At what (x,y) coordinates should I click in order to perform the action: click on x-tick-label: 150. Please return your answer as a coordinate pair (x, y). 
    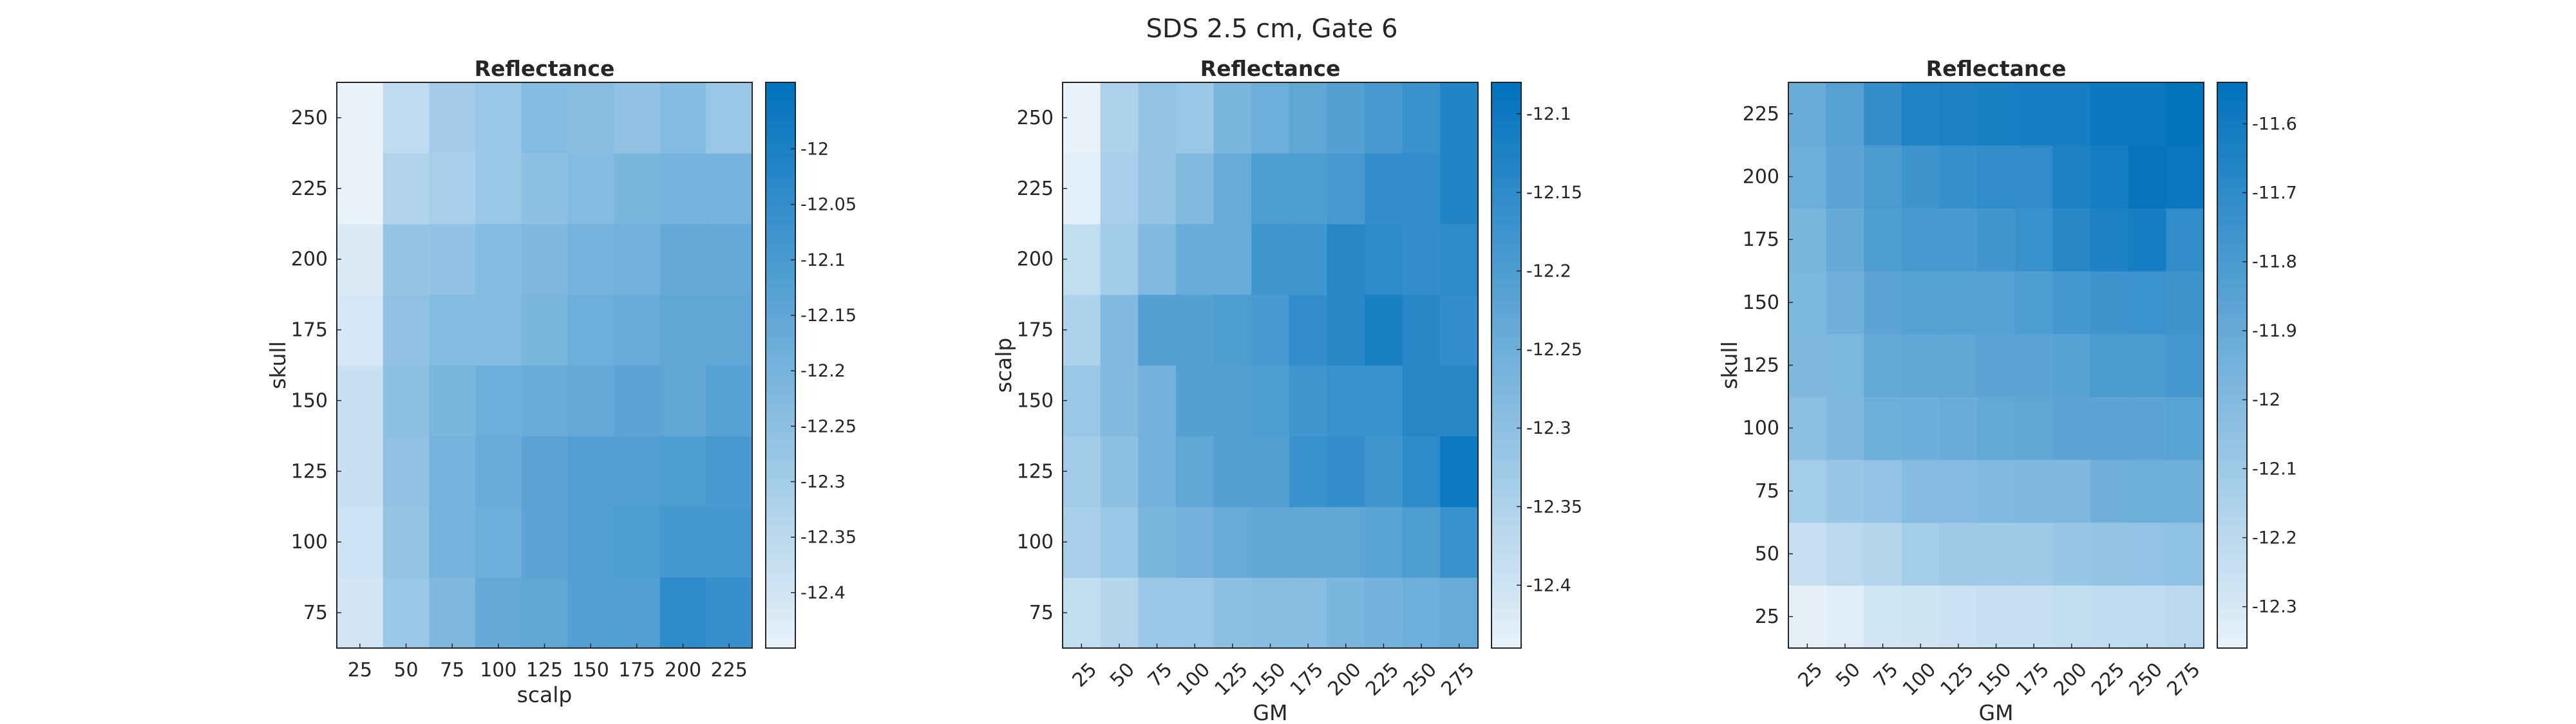
    Looking at the image, I should click on (591, 670).